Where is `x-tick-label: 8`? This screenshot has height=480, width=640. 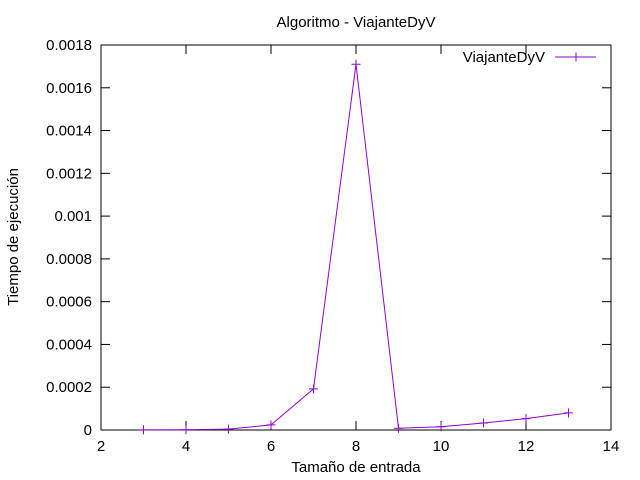 x-tick-label: 8 is located at coordinates (356, 446).